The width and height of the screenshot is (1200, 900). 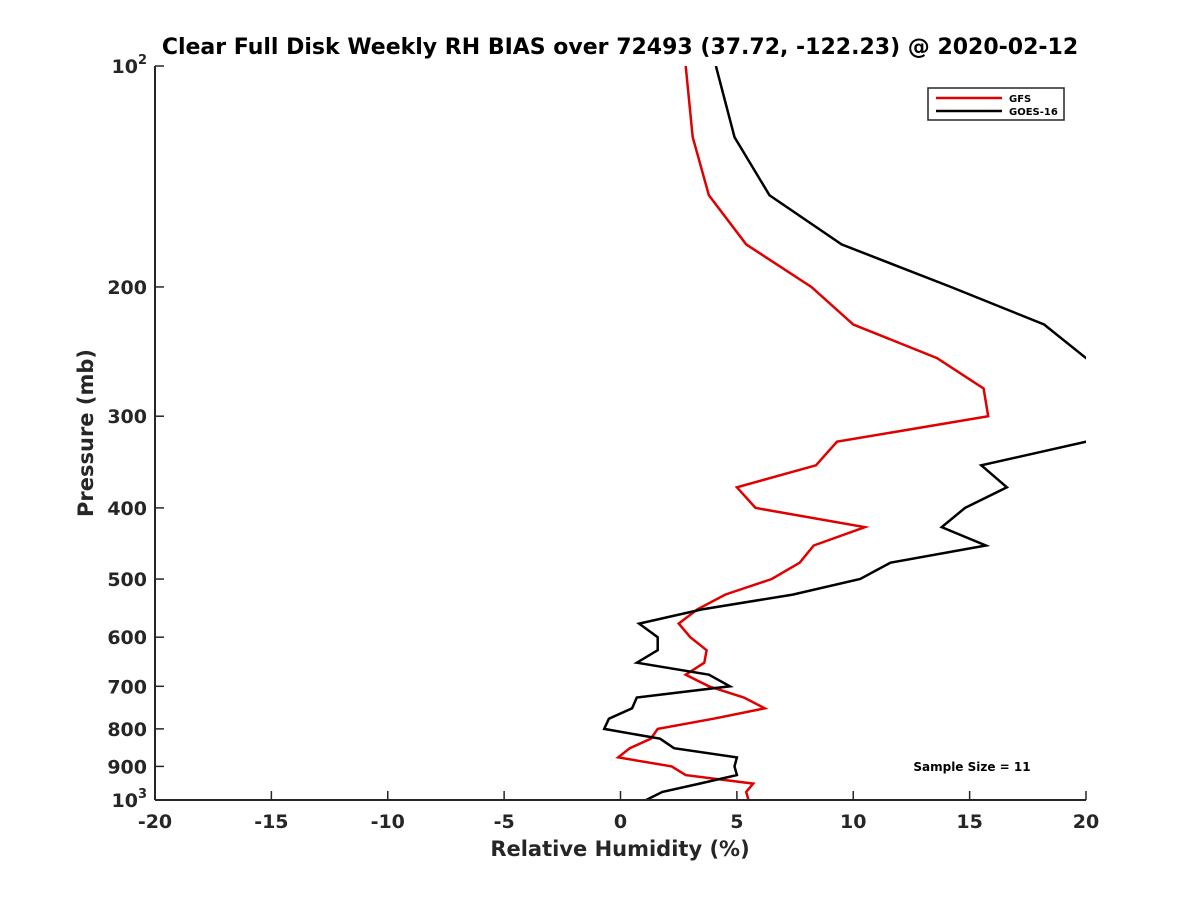 I want to click on y-tick-label: 600, so click(x=127, y=638).